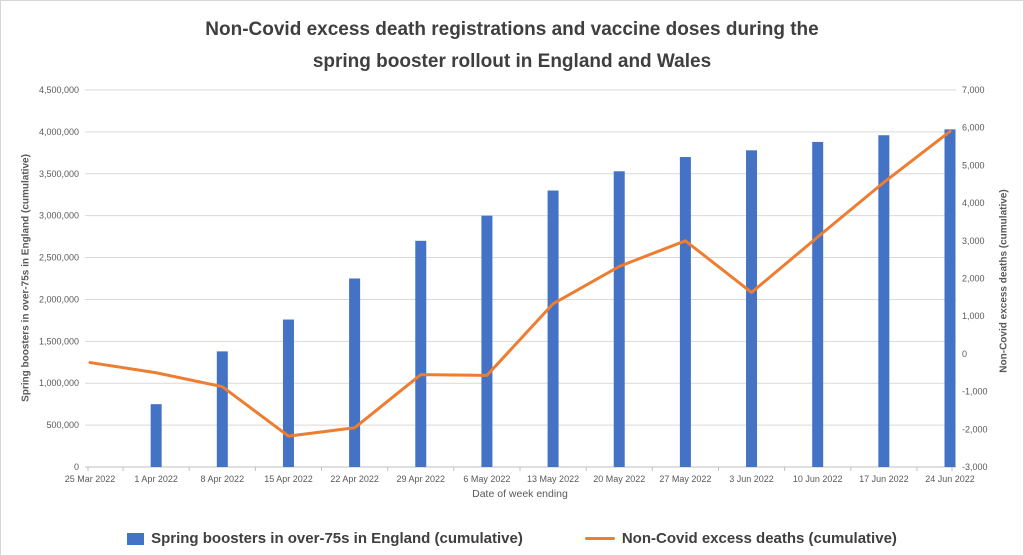 This screenshot has width=1024, height=556. Describe the element at coordinates (59, 174) in the screenshot. I see `left-axis-tick-label: 3,500,000` at that location.